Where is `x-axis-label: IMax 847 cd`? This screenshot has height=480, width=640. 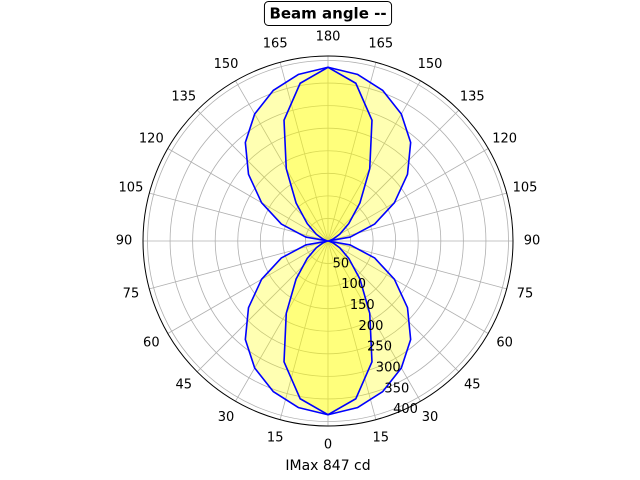
x-axis-label: IMax 847 cd is located at coordinates (327, 466).